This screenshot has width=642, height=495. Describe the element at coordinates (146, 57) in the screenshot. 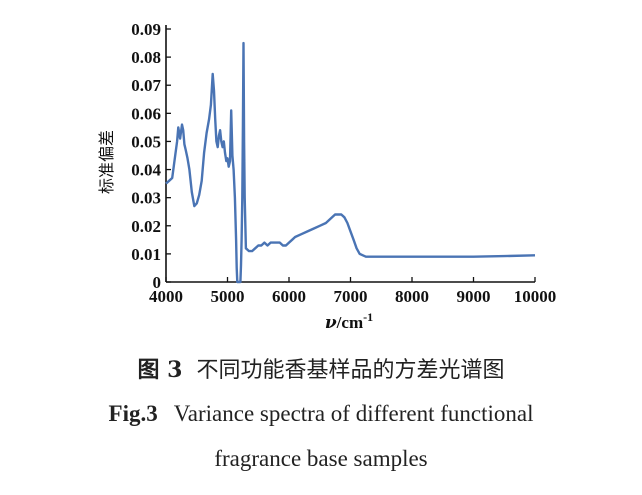

I see `y-tick-label: 0.08` at that location.